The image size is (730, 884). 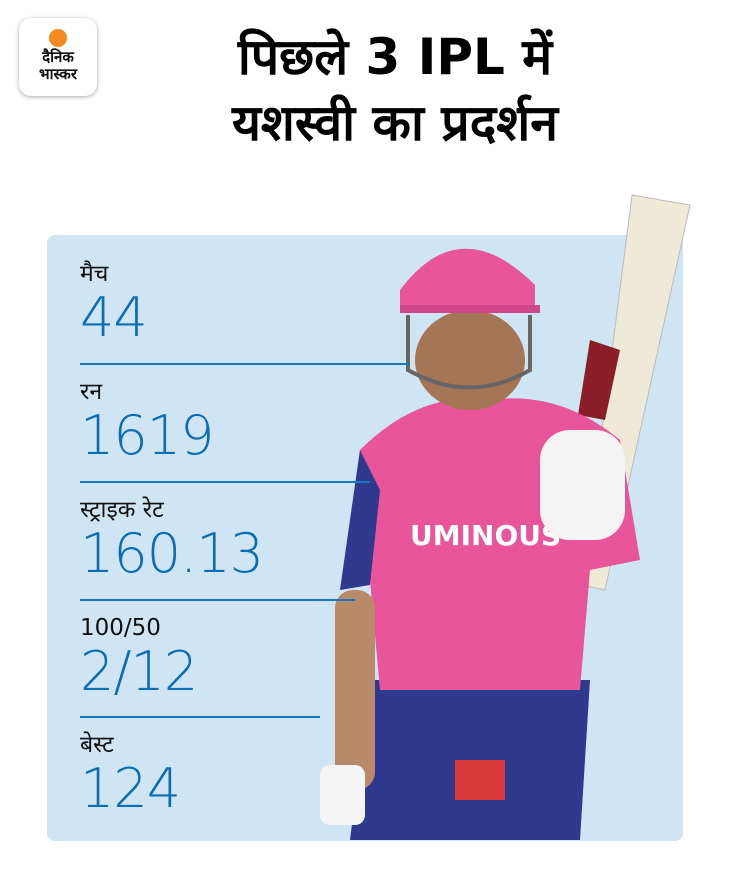 I want to click on svg-text: UMINOUS, so click(x=485, y=535).